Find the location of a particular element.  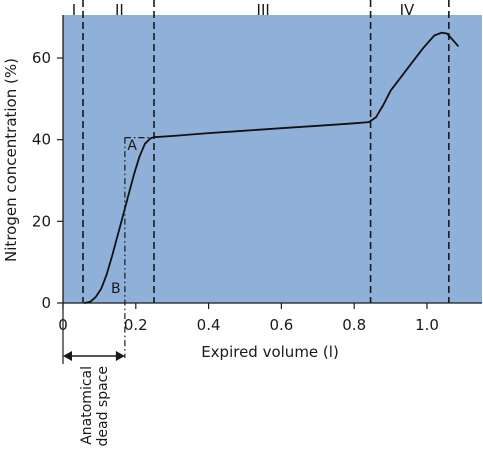

y-tick-label: 20 is located at coordinates (41, 221).